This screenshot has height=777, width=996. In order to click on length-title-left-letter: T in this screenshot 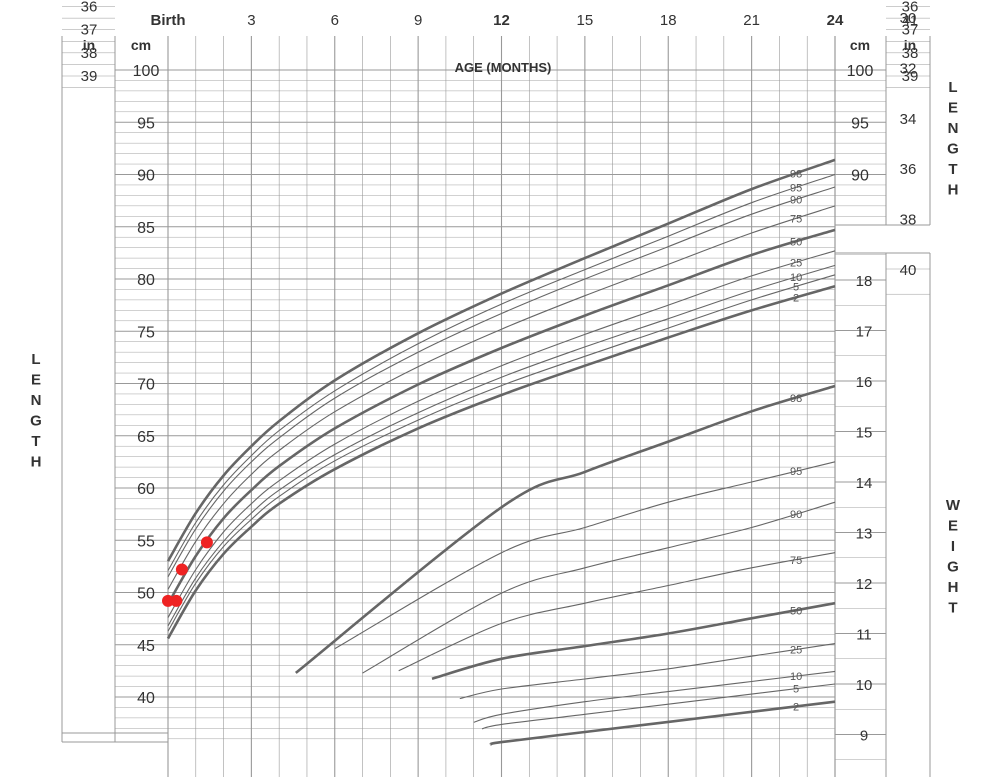, I will do `click(35, 441)`.